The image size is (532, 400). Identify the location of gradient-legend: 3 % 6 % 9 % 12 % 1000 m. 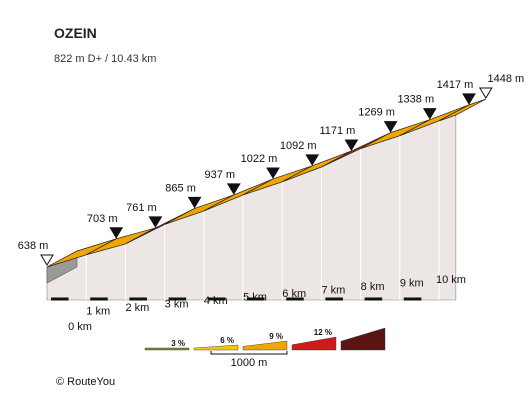
(265, 348).